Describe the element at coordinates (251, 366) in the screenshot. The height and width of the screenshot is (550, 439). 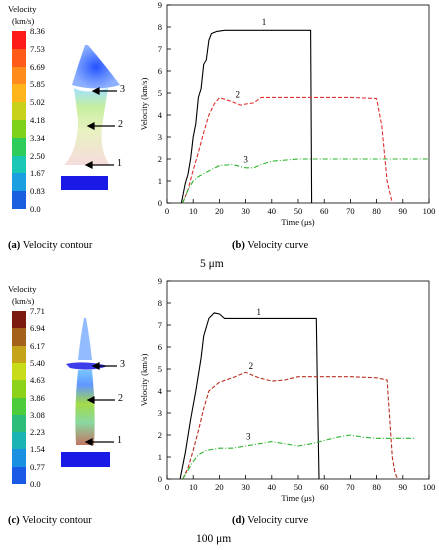
I see `curve-label-2: 2` at that location.